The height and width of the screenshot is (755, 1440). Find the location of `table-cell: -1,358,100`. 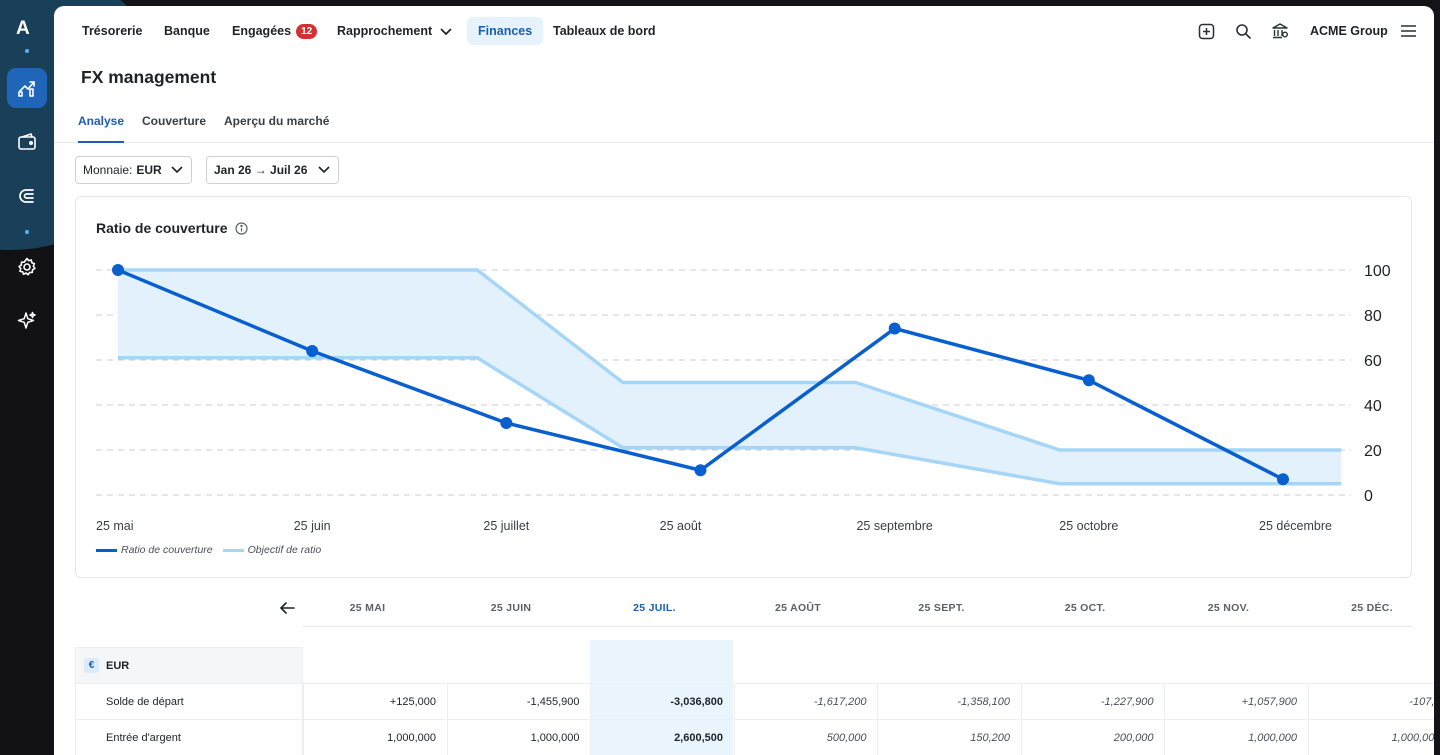

table-cell: -1,358,100 is located at coordinates (948, 701).